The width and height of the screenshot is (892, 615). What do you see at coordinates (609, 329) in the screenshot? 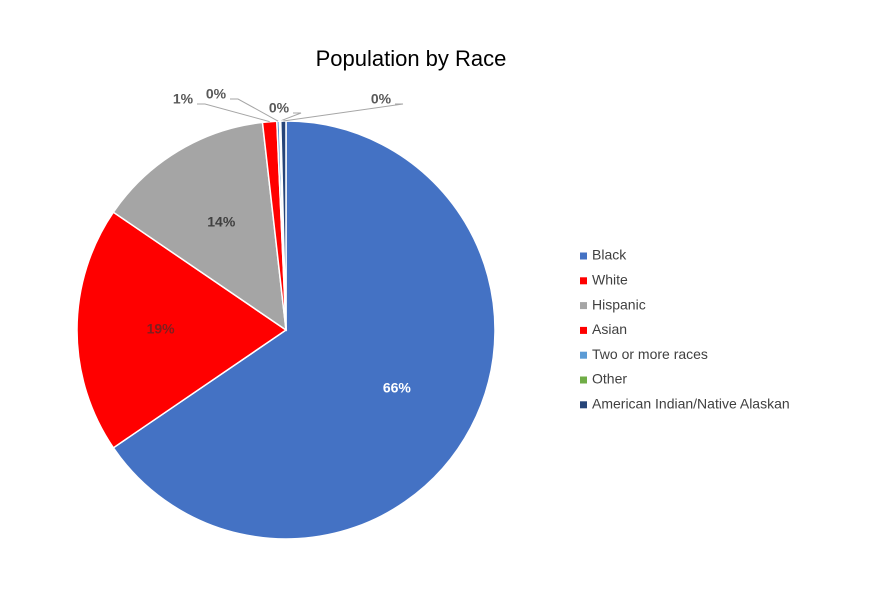
I see `legend-label: Asian` at bounding box center [609, 329].